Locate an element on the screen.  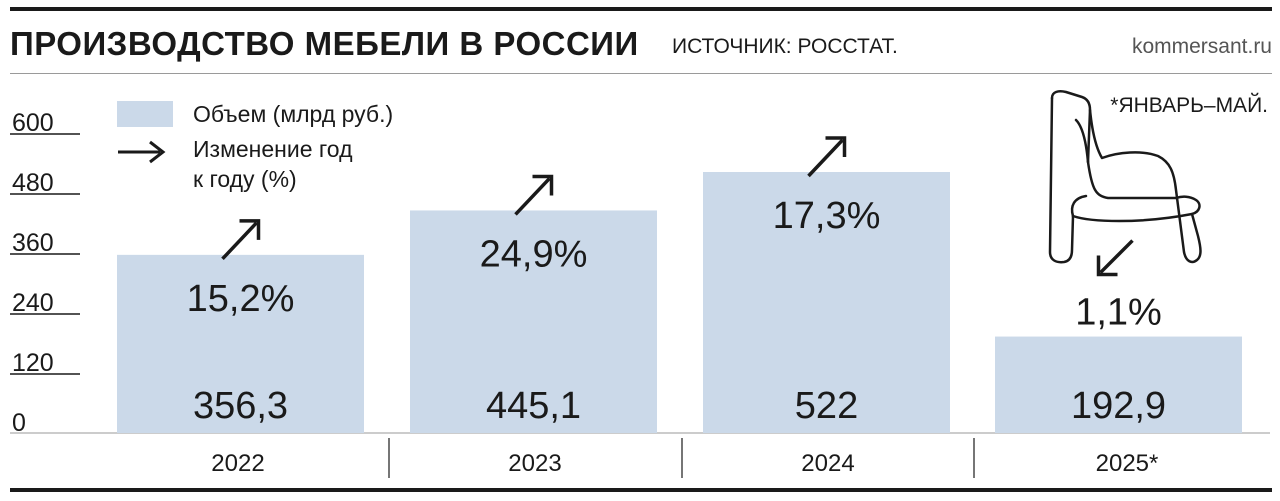
change-label: 17,3% is located at coordinates (827, 216).